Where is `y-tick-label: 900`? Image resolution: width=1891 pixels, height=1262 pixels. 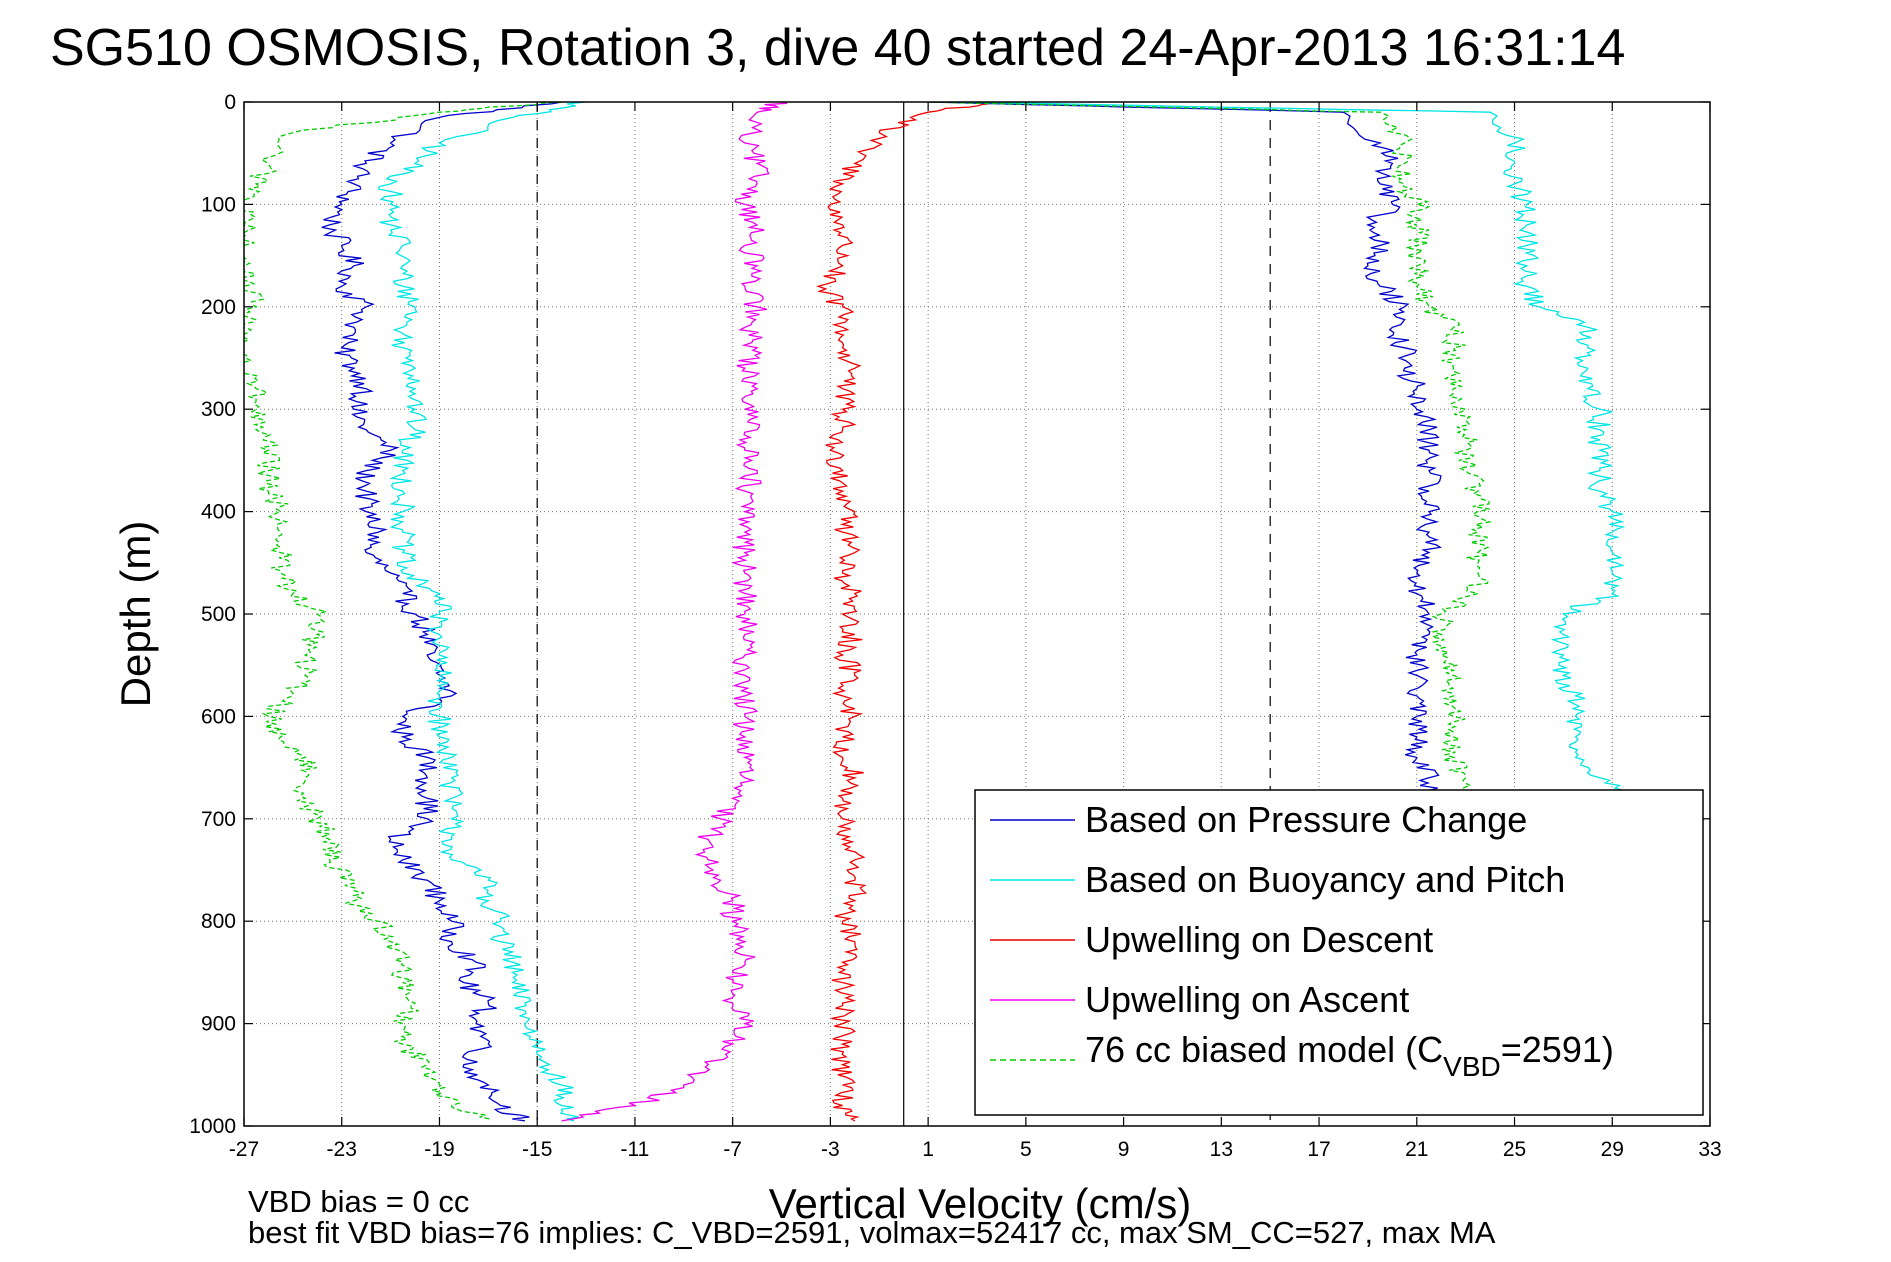
y-tick-label: 900 is located at coordinates (218, 1024).